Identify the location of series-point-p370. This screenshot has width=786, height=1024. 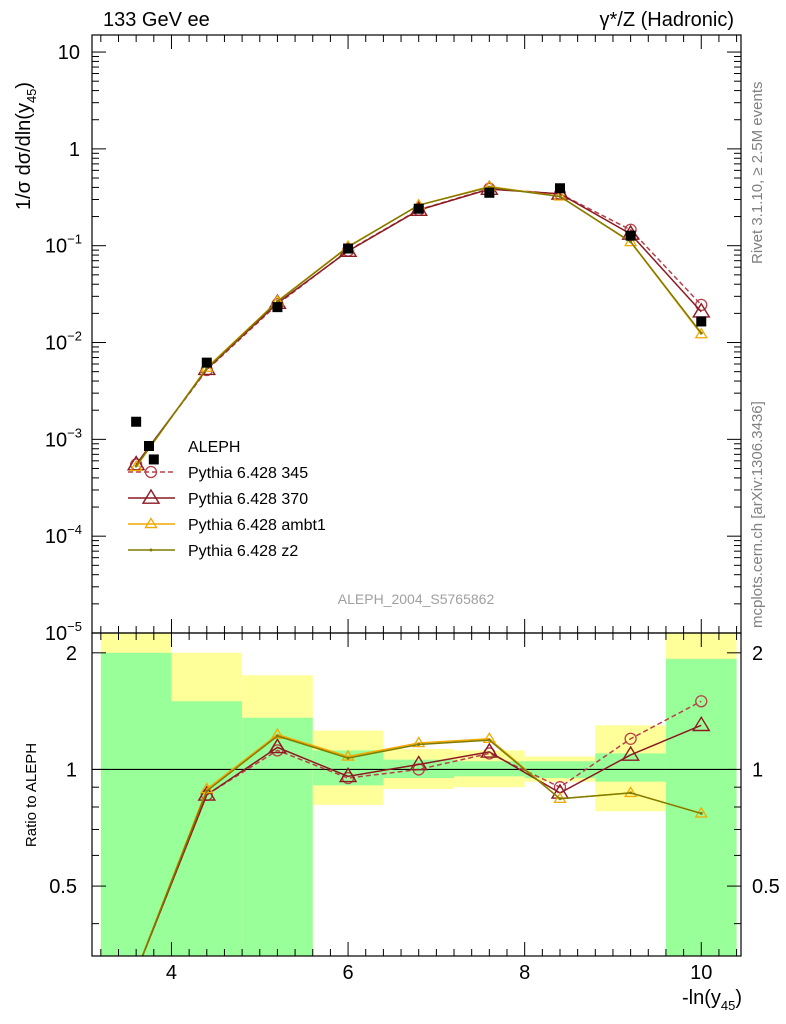
(136, 463).